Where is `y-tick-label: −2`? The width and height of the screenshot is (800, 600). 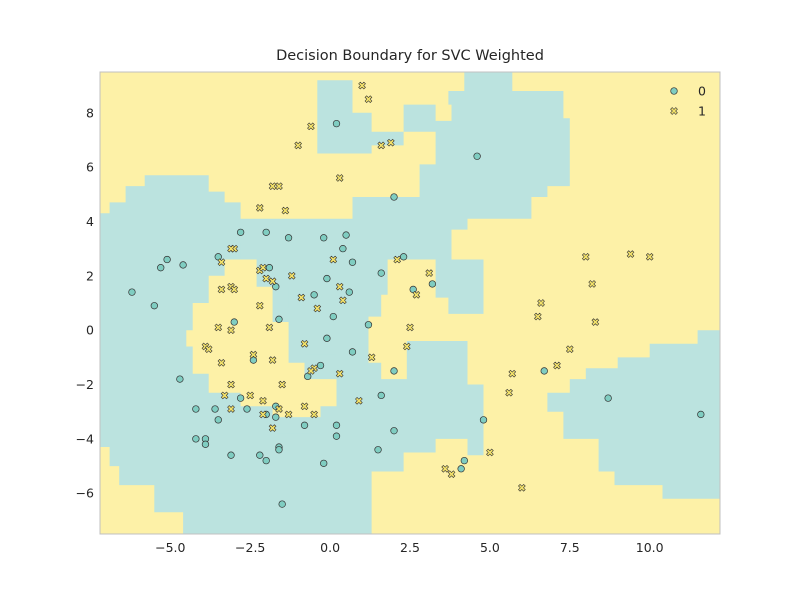
y-tick-label: −2 is located at coordinates (85, 384).